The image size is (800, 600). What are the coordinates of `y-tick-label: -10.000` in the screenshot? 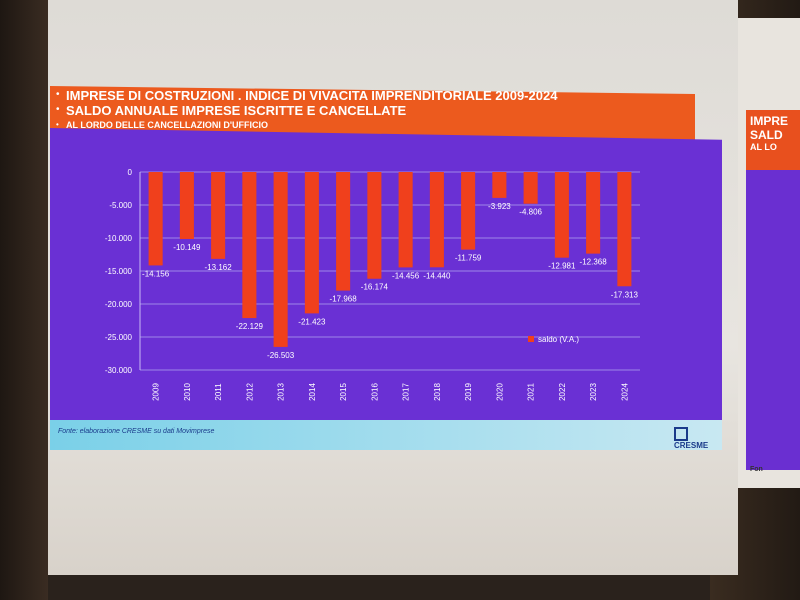 It's located at (119, 238).